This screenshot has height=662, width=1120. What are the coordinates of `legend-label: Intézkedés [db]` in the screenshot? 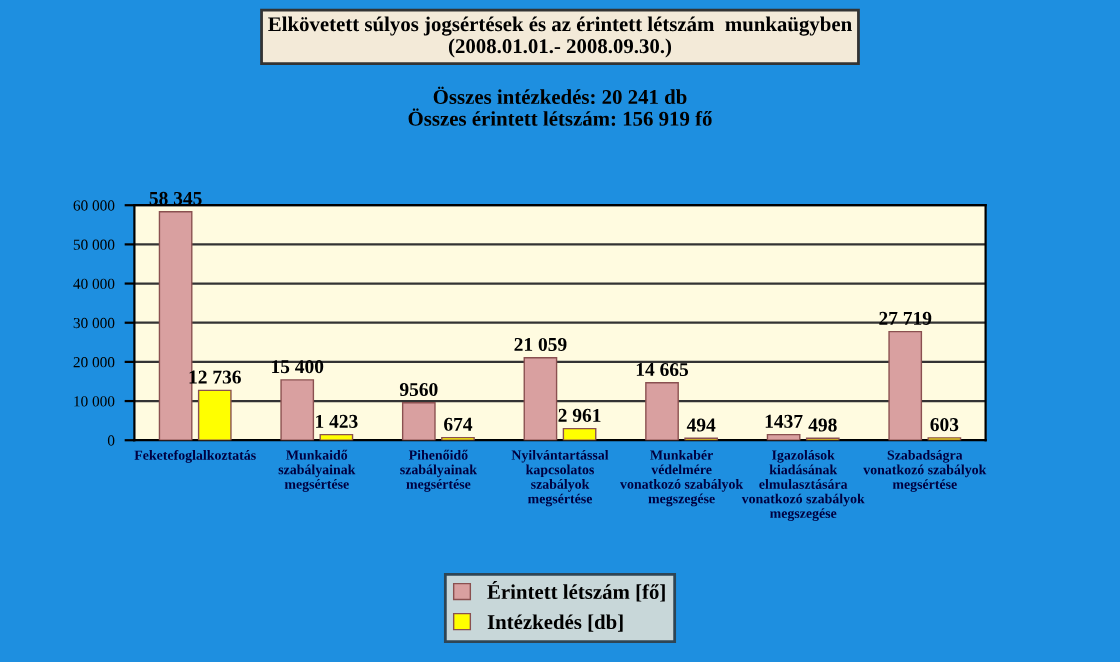 It's located at (555, 623).